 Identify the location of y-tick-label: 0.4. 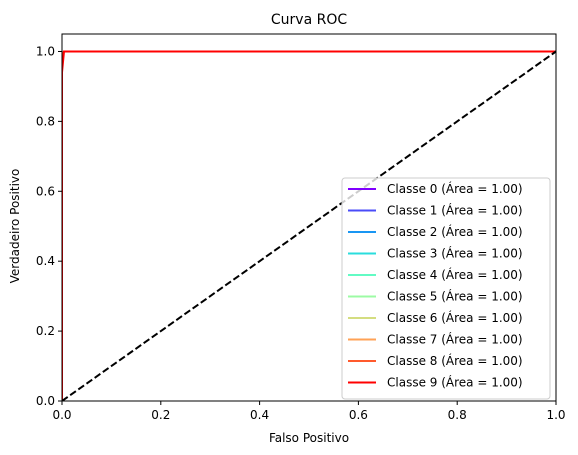
(45, 261).